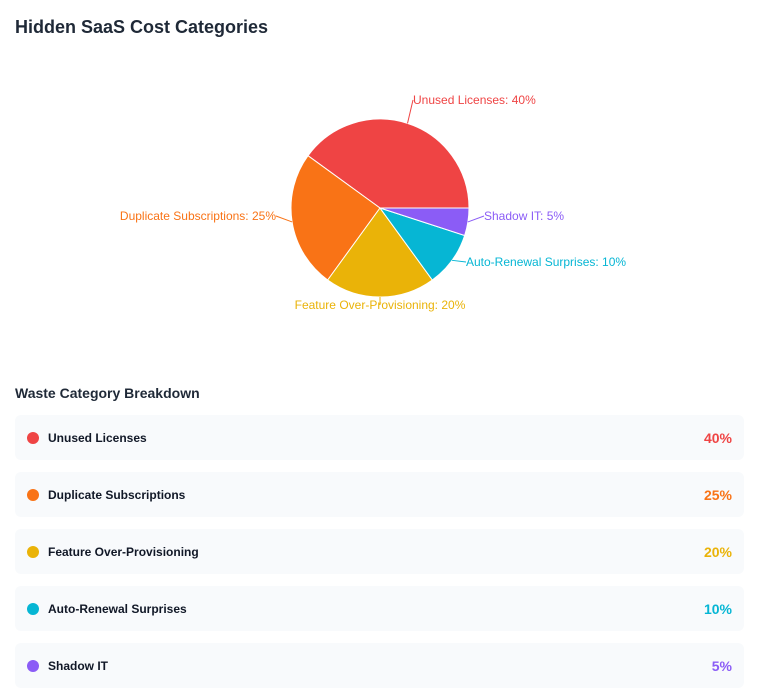  I want to click on breakdown-row-feature-over-provisioning: Feature Over-Provisioning 20%, so click(379, 551).